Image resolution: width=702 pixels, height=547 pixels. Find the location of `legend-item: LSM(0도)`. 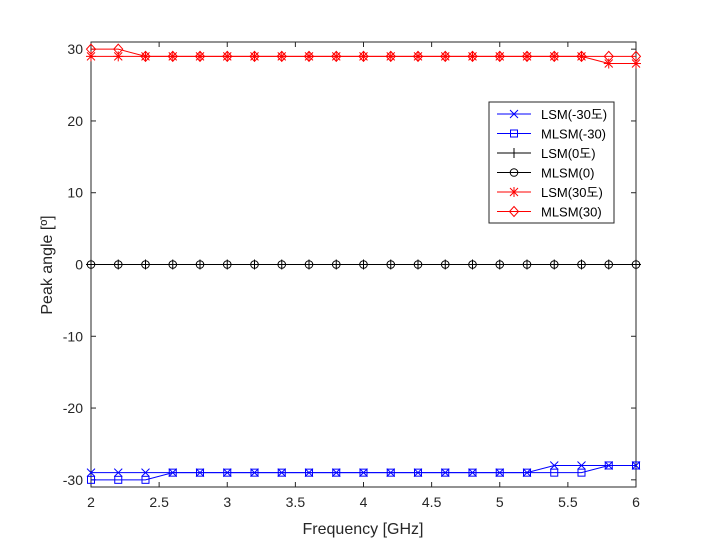

legend-item: LSM(0도) is located at coordinates (546, 153).